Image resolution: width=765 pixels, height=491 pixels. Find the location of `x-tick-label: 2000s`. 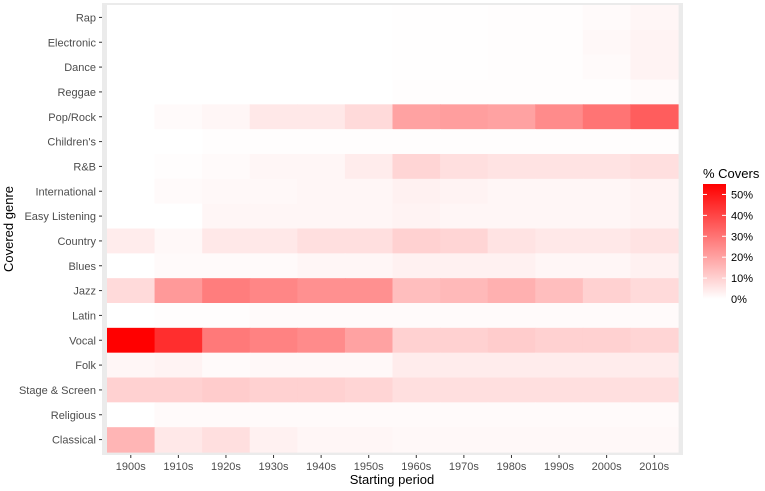

x-tick-label: 2000s is located at coordinates (607, 467).